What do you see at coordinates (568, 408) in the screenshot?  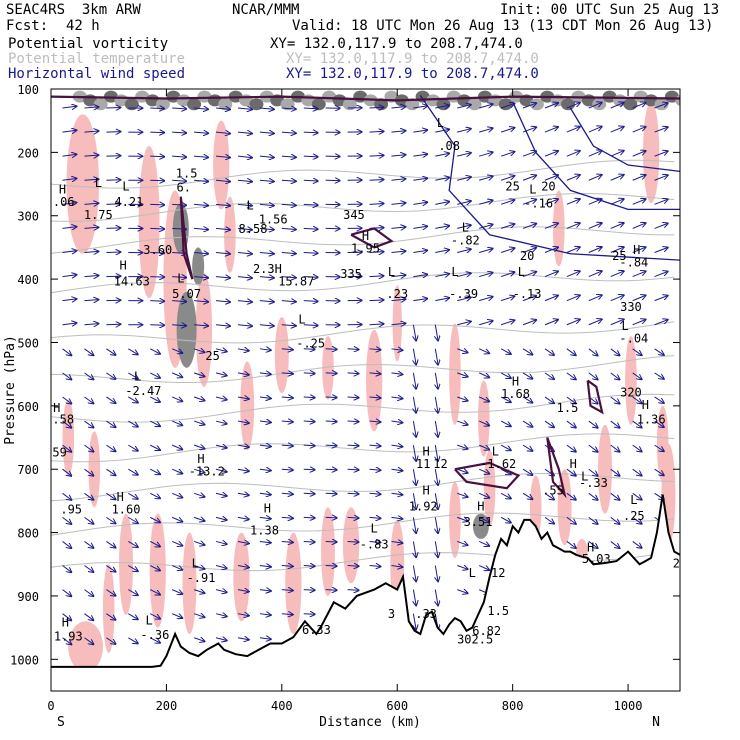 I see `contour-label: 1.5` at bounding box center [568, 408].